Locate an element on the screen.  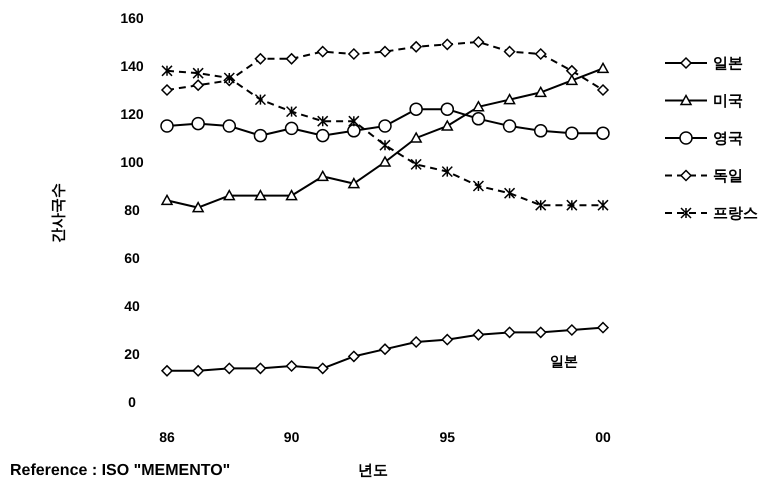
y-tick-label: 0 is located at coordinates (132, 402).